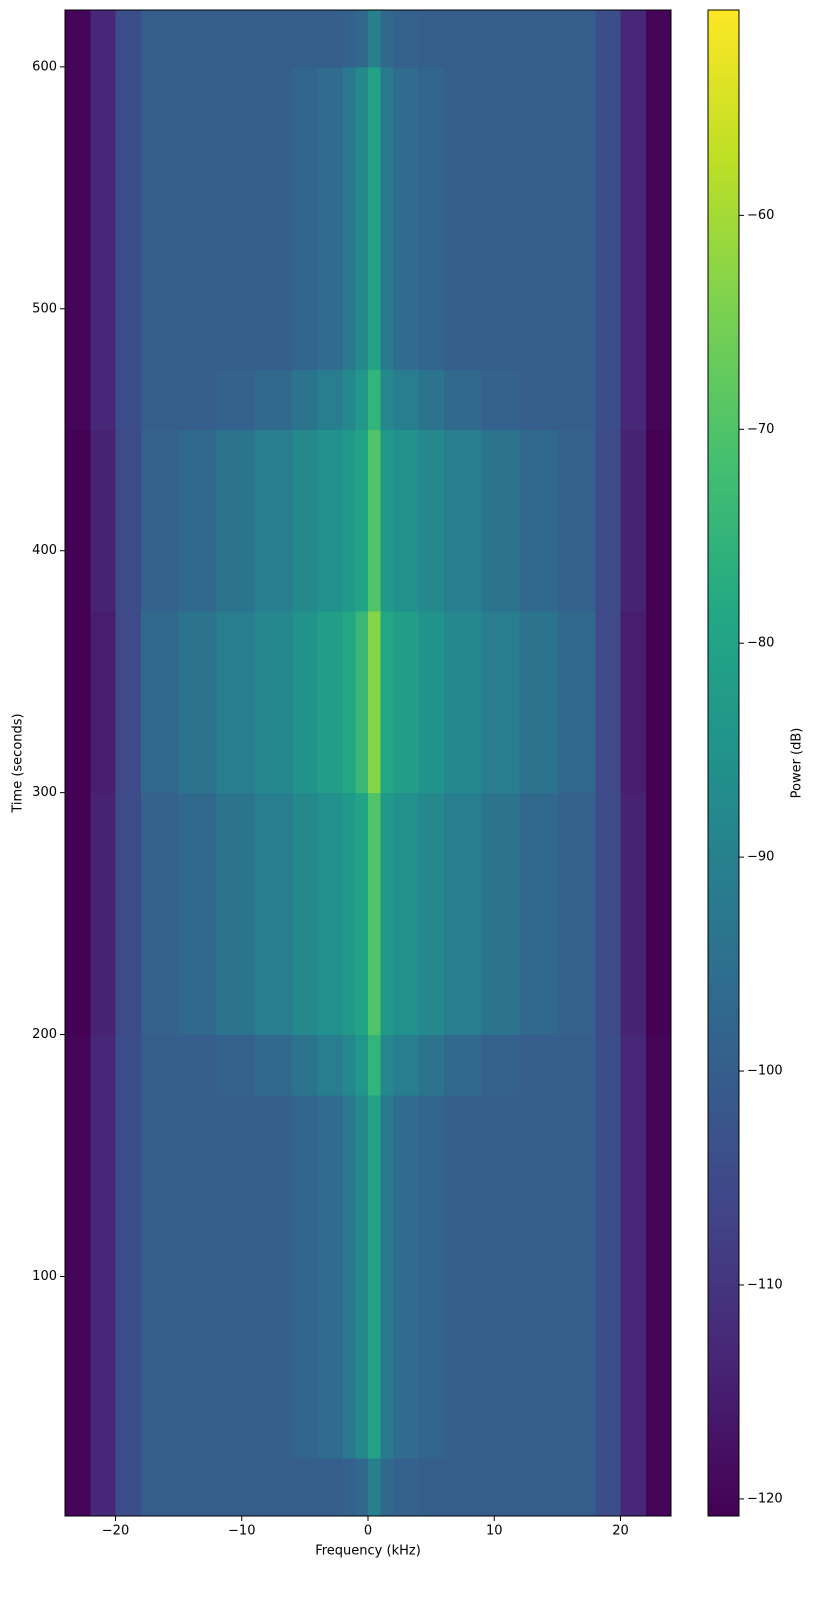 The height and width of the screenshot is (1603, 832). Describe the element at coordinates (368, 1551) in the screenshot. I see `x-axis-label: Frequency (kHz)` at that location.